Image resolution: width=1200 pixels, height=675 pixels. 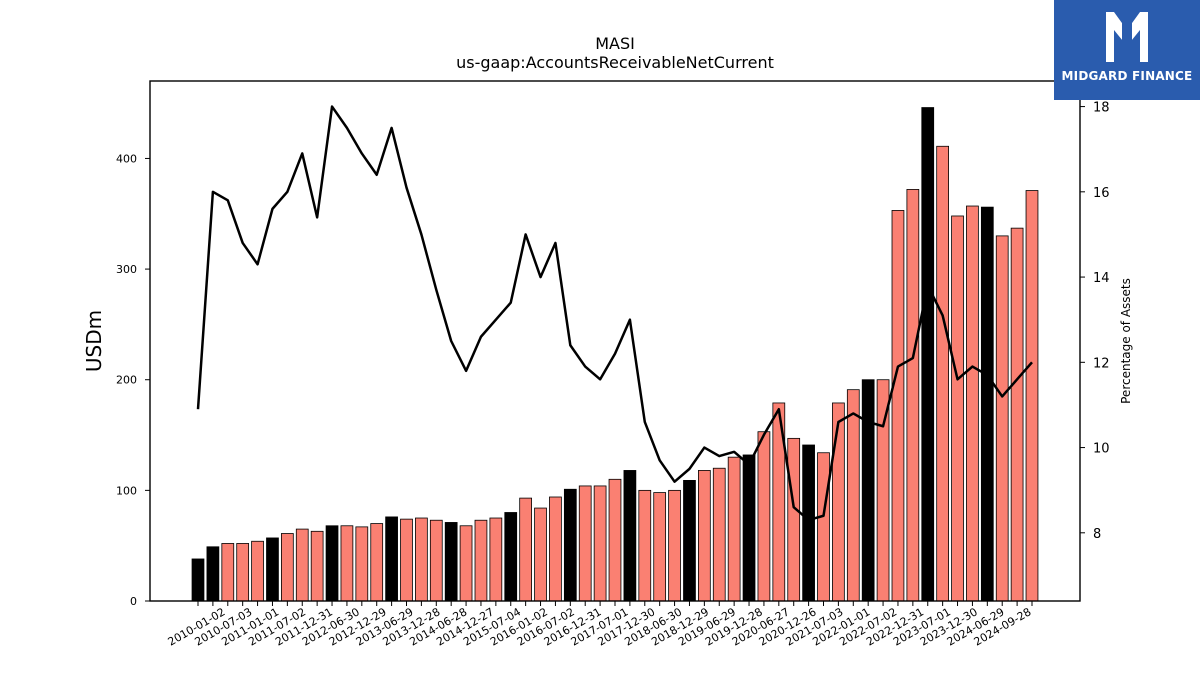 What do you see at coordinates (126, 380) in the screenshot?
I see `y-tick-label: 200` at bounding box center [126, 380].